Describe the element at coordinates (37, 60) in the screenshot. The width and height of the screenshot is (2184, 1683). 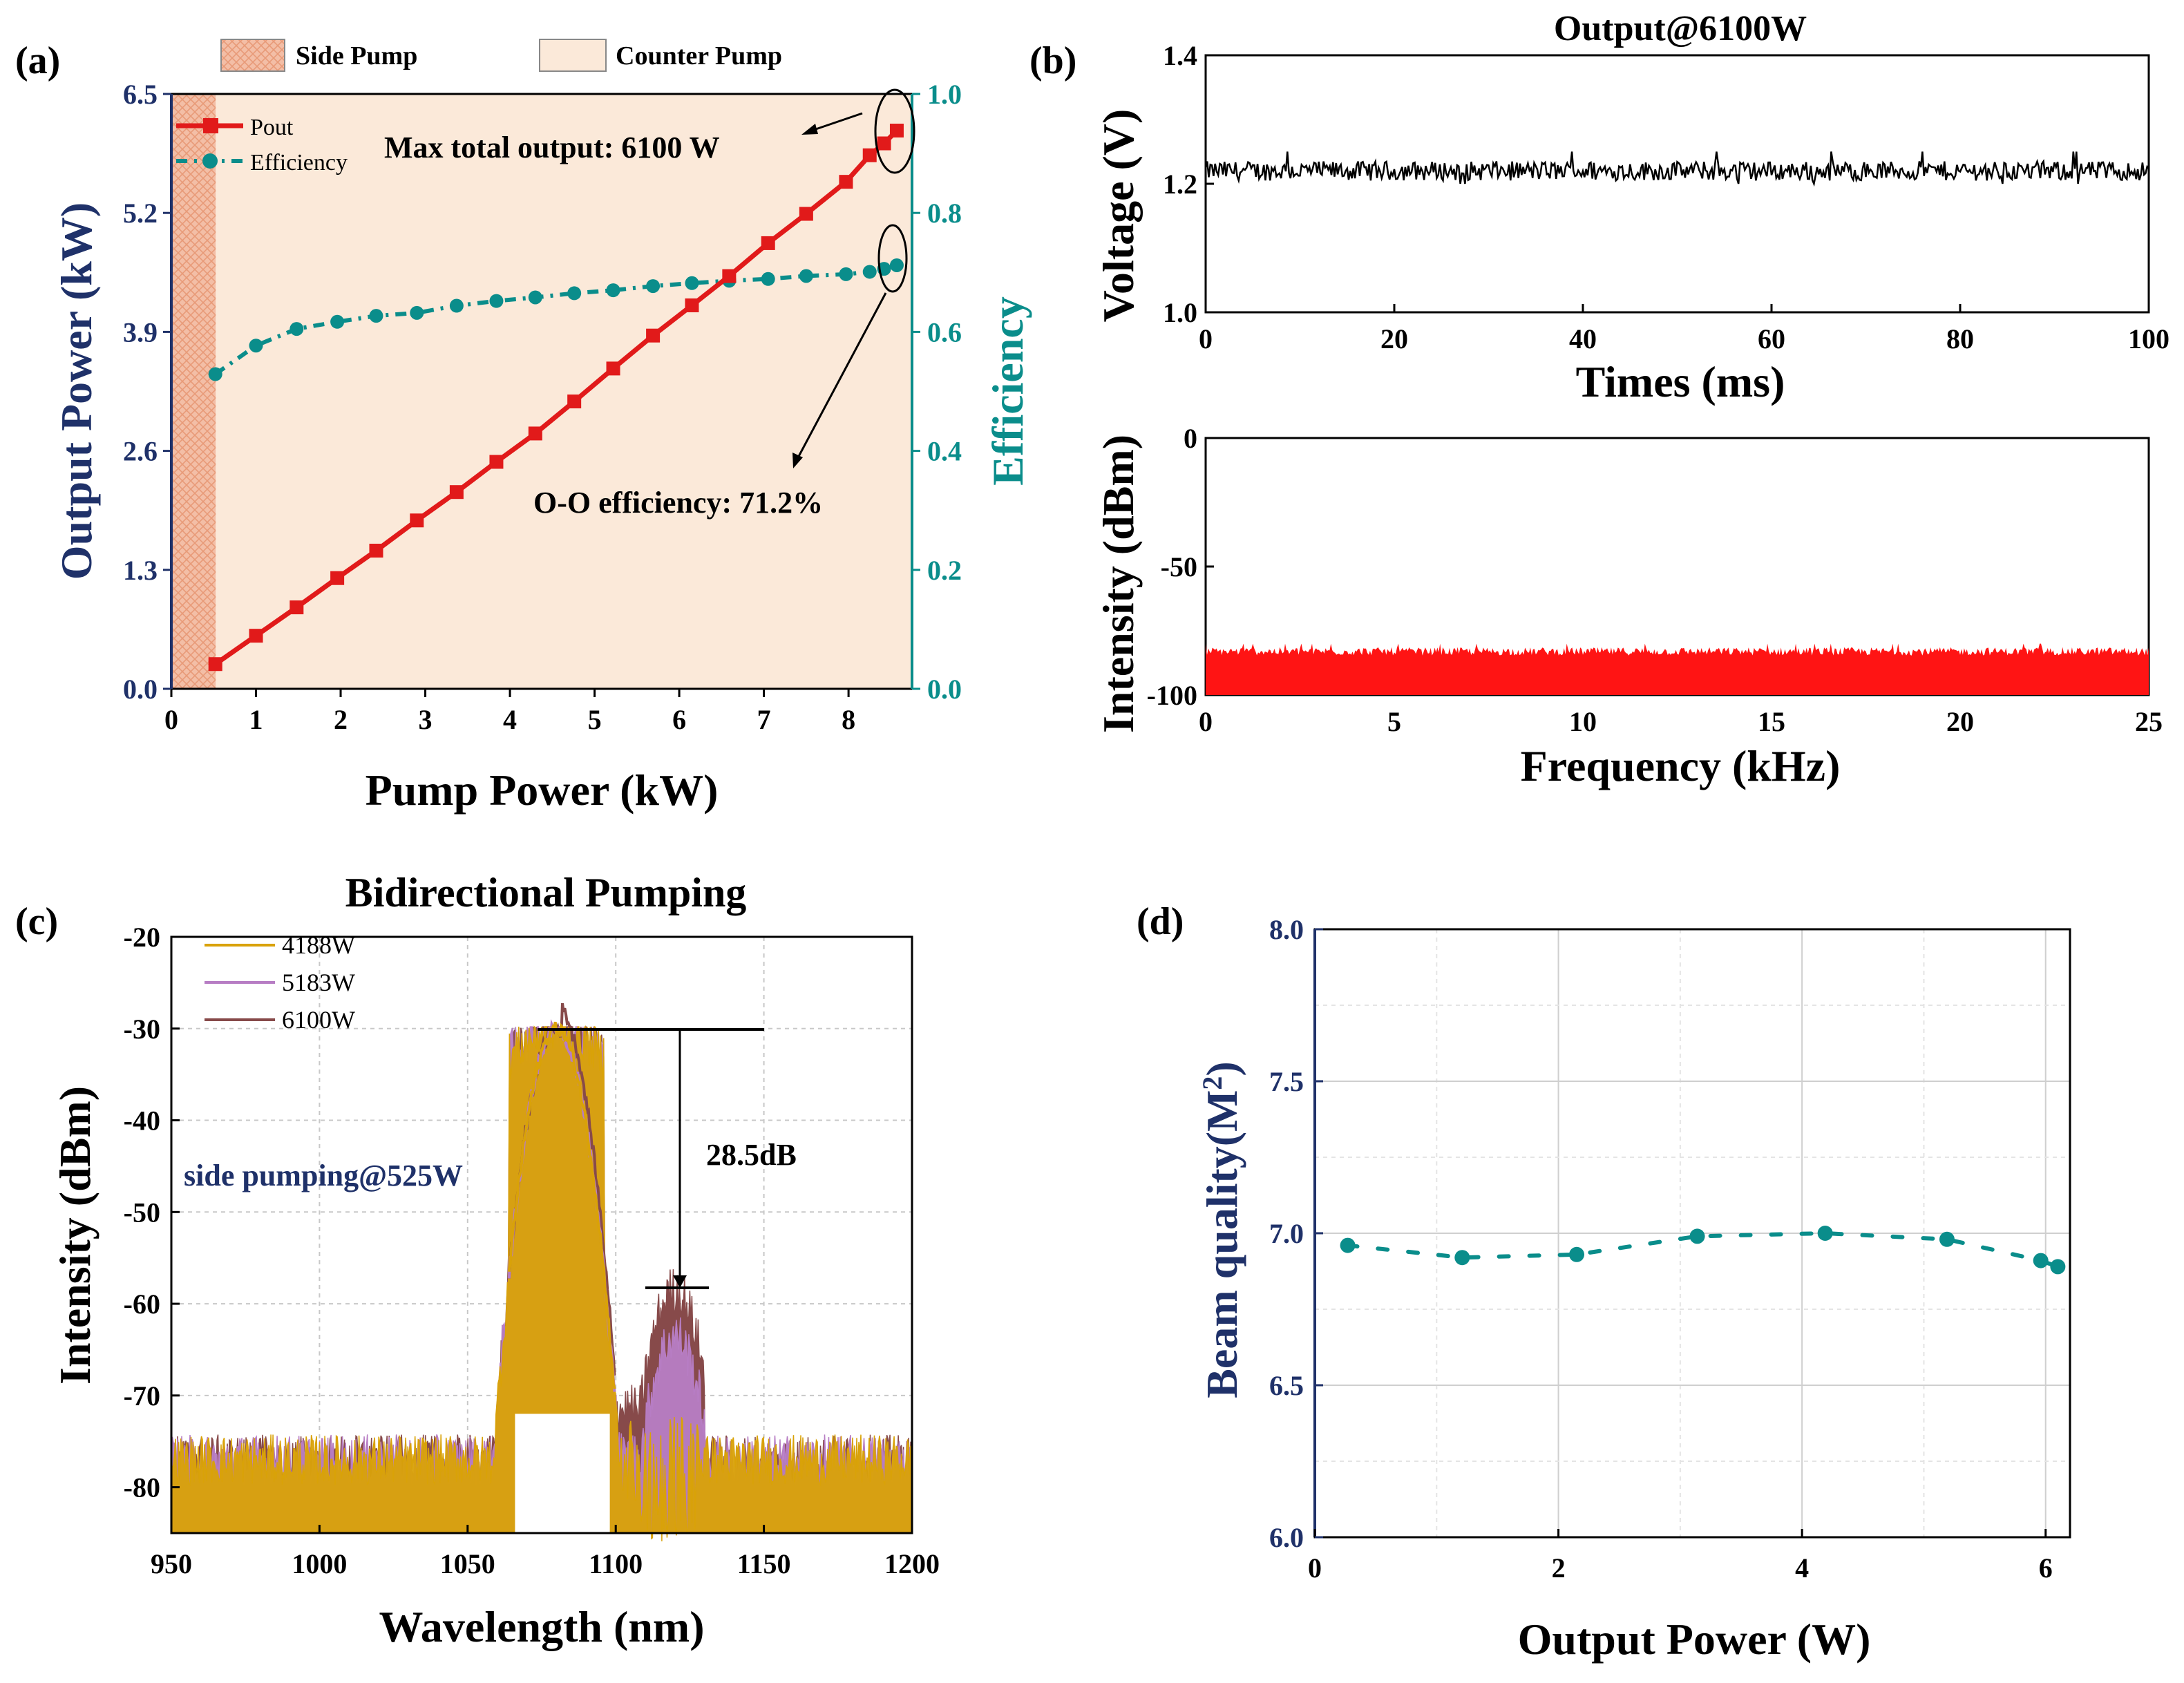
I see `panel-a-label: (a)` at that location.